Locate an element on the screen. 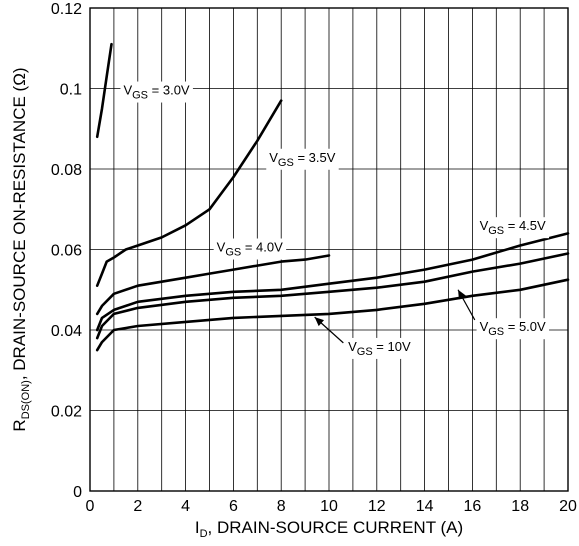 The image size is (579, 546). x-axis-label: ID, DRAIN-SOURCE CURRENT (A) is located at coordinates (329, 529).